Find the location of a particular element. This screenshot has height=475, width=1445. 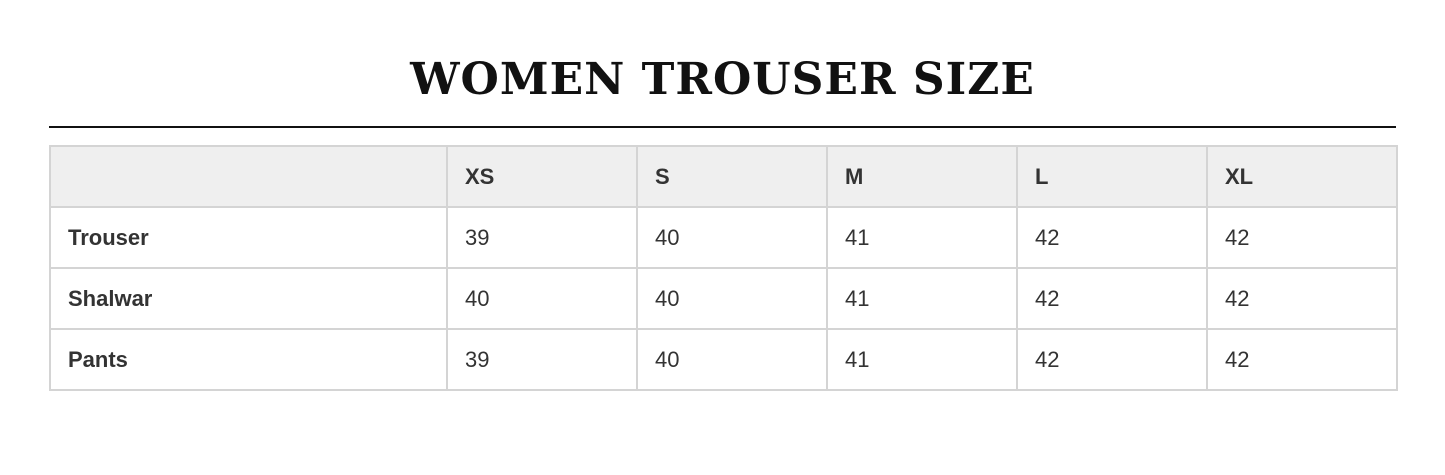

title-divider is located at coordinates (722, 127).